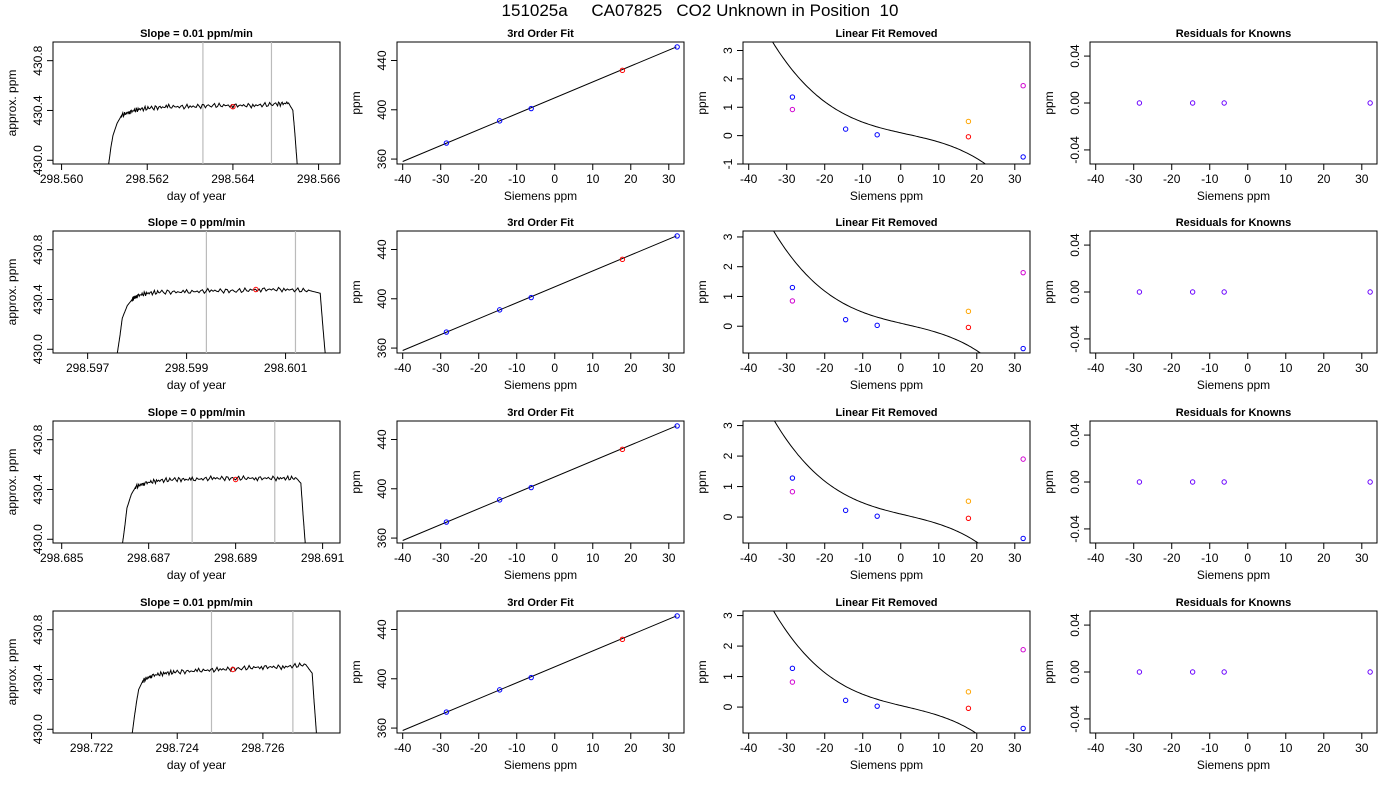  I want to click on plot-frame, so click(540, 672).